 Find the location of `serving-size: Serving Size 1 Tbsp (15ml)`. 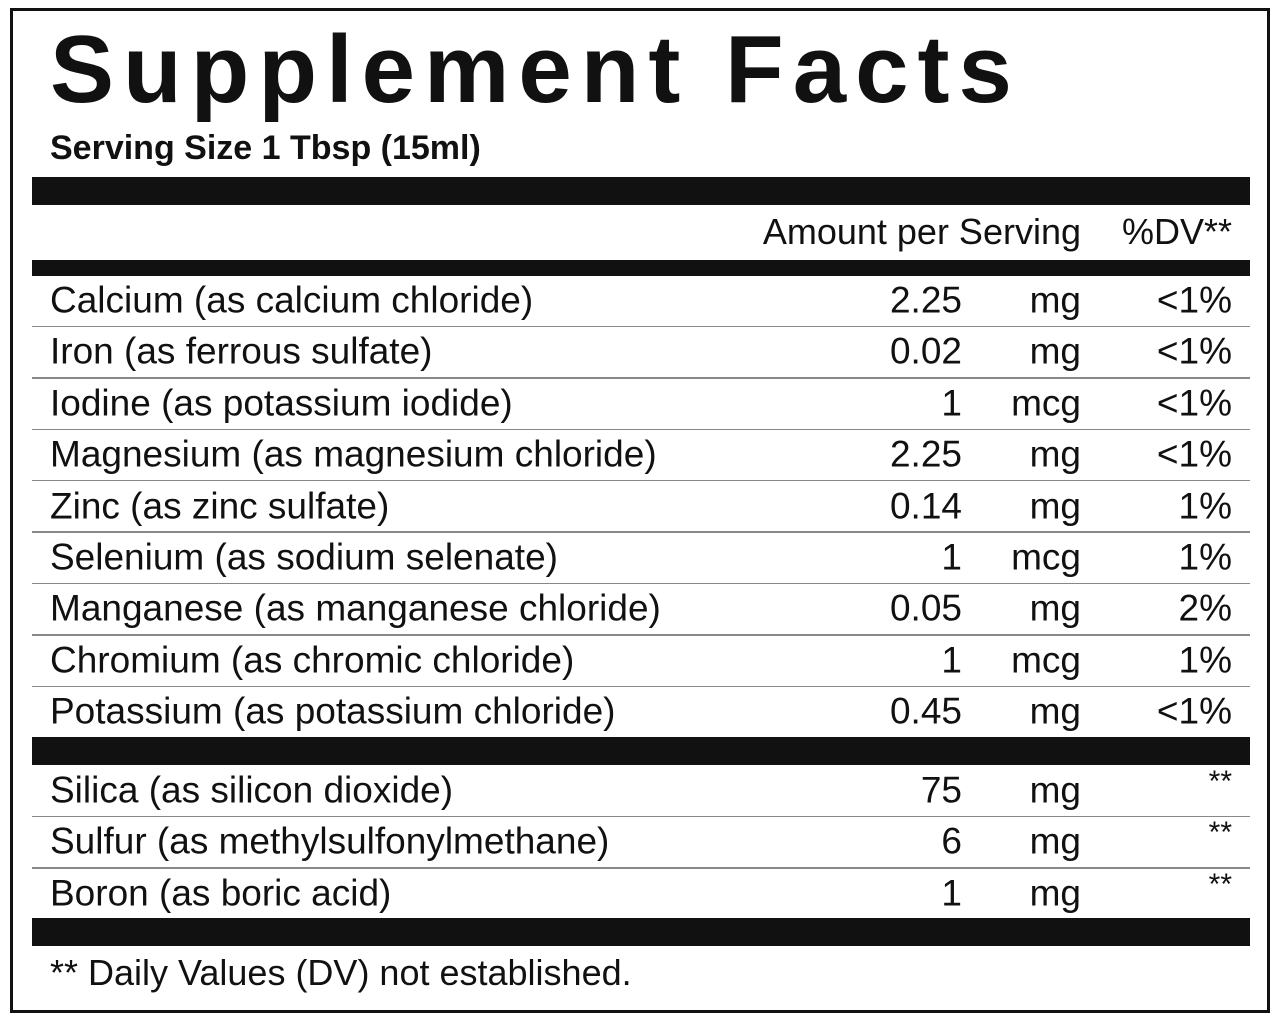

serving-size: Serving Size 1 Tbsp (15ml) is located at coordinates (265, 148).